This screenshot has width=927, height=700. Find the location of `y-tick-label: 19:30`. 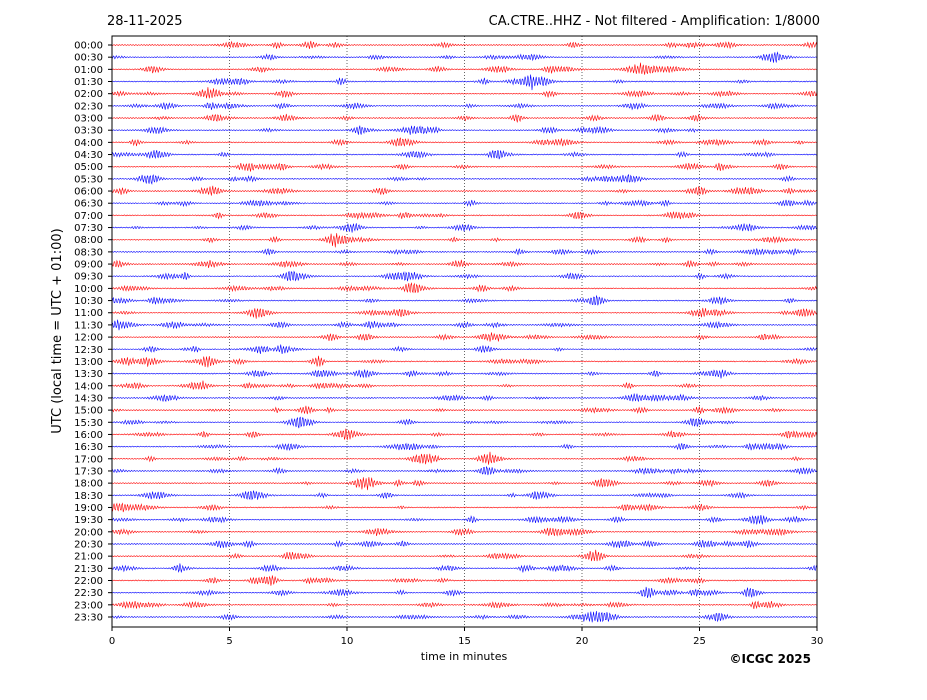

y-tick-label: 19:30 is located at coordinates (88, 520).